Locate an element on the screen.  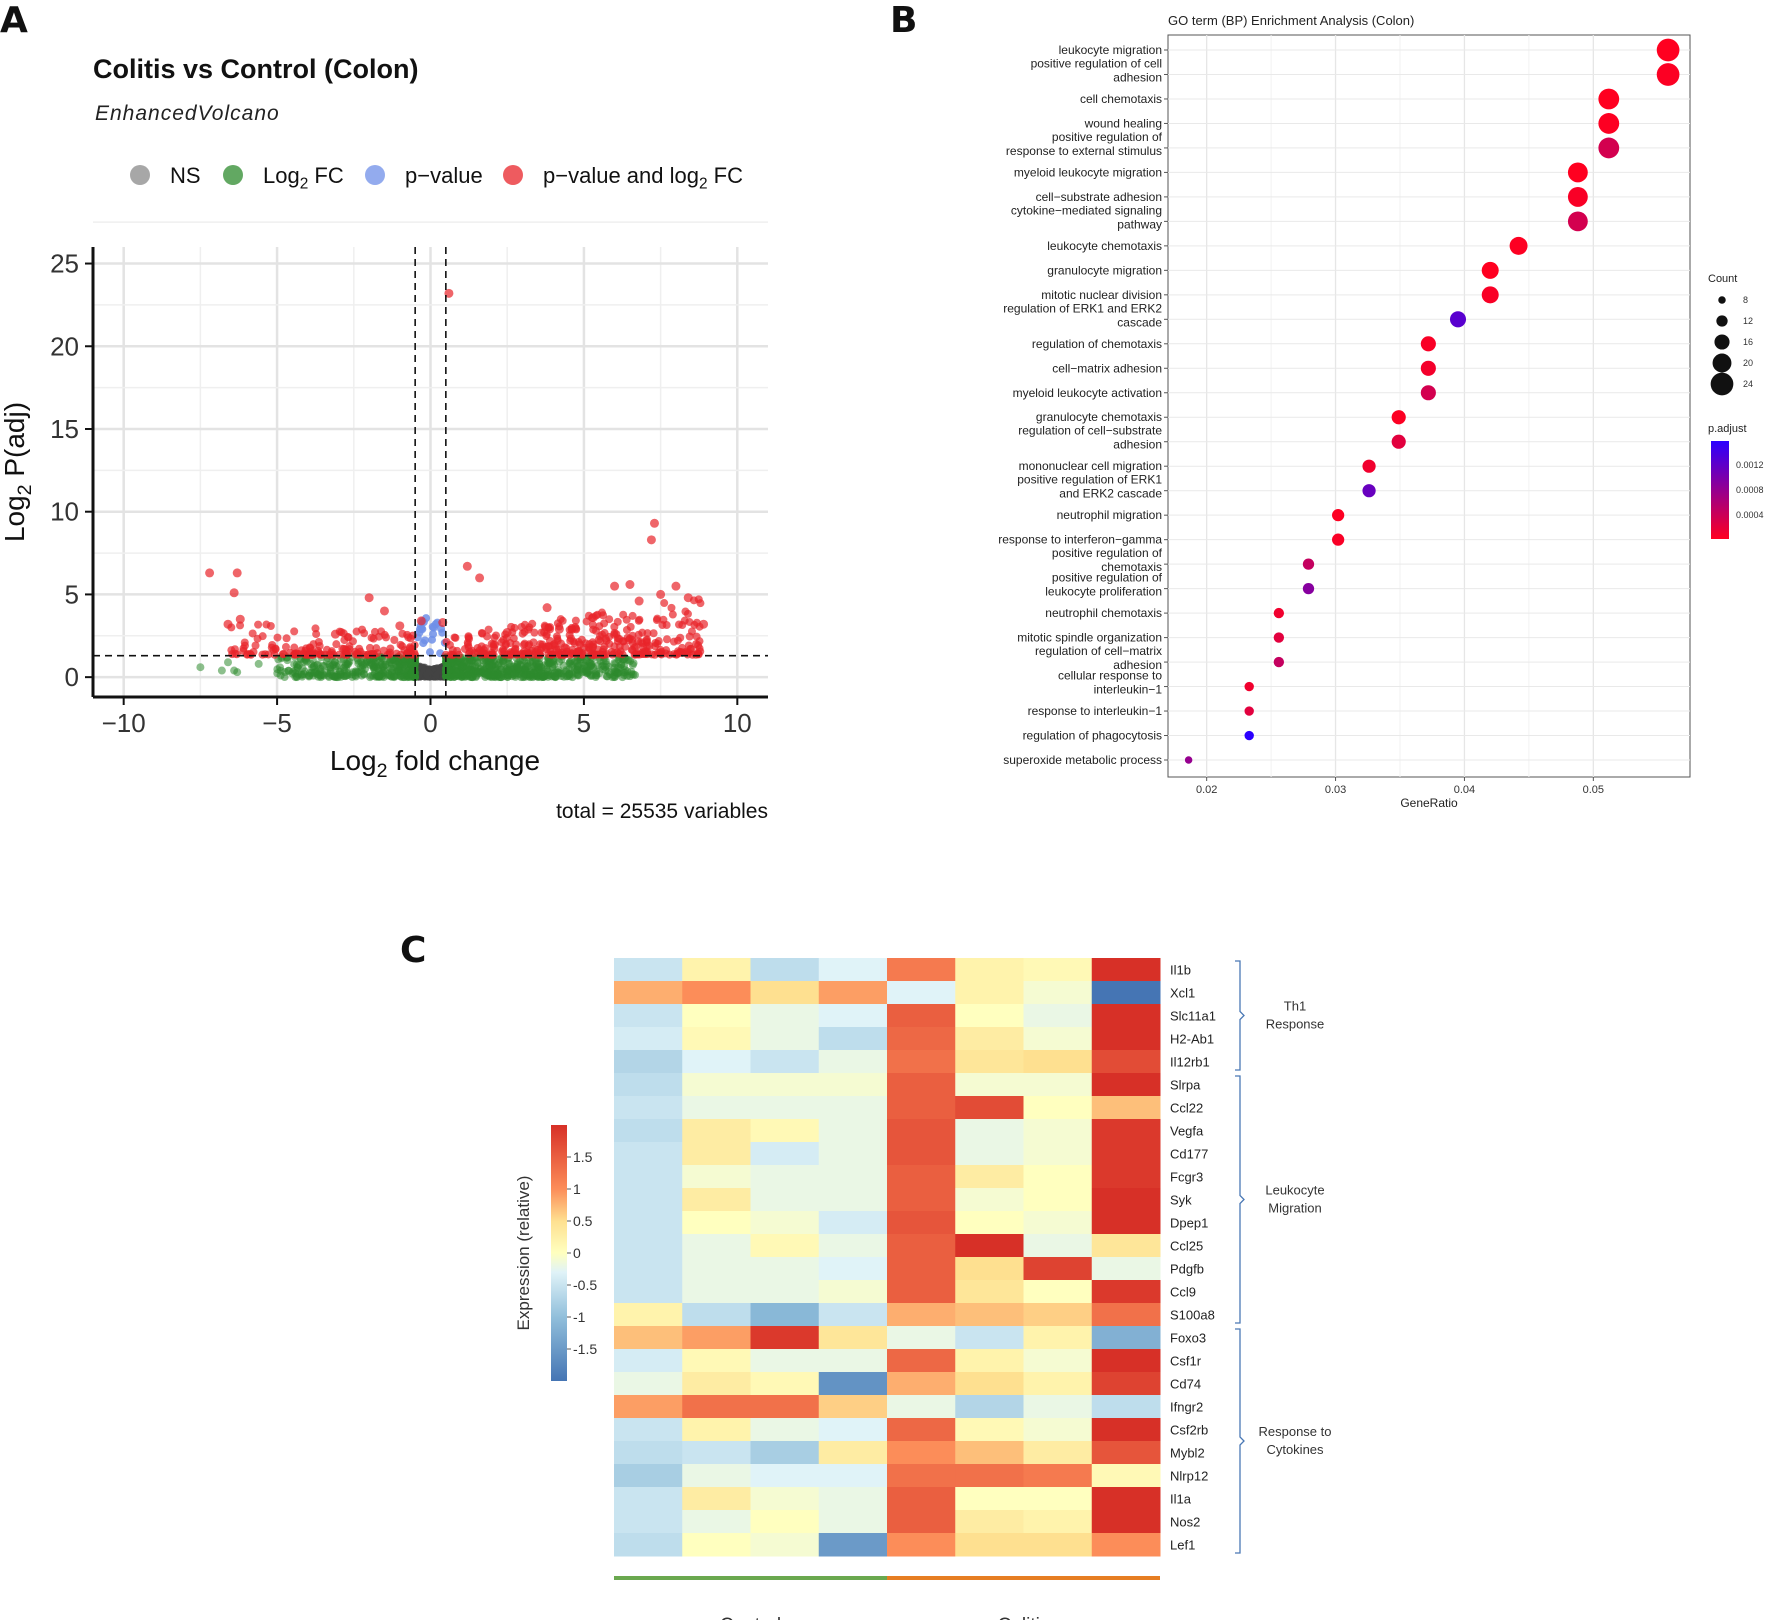
chart-title: Colitis vs Control (Colon) is located at coordinates (255, 69).